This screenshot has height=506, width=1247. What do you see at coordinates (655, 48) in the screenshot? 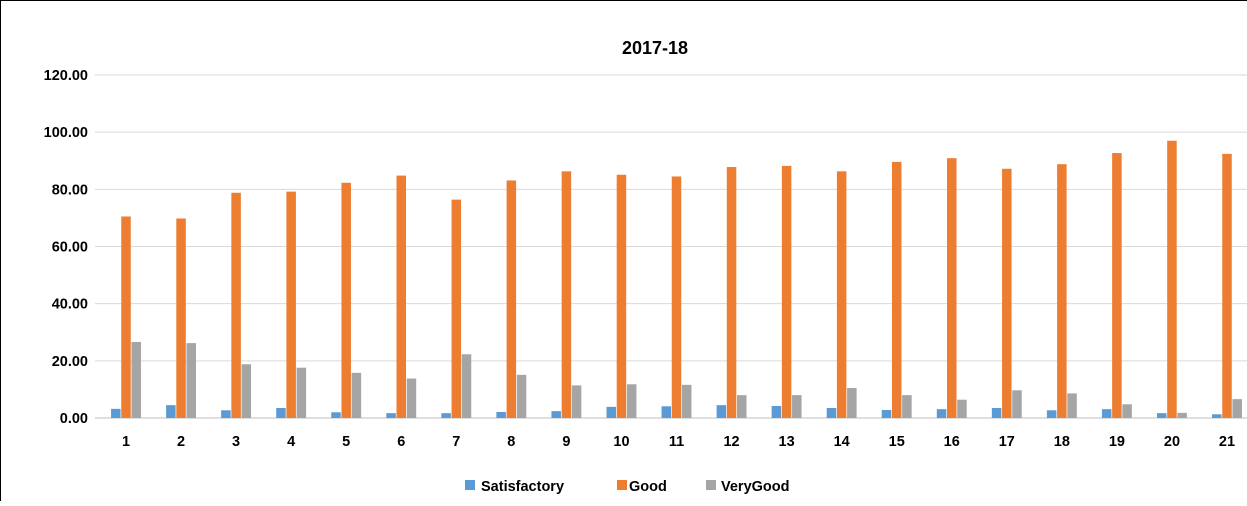
I see `chart-title: 2017-18` at bounding box center [655, 48].